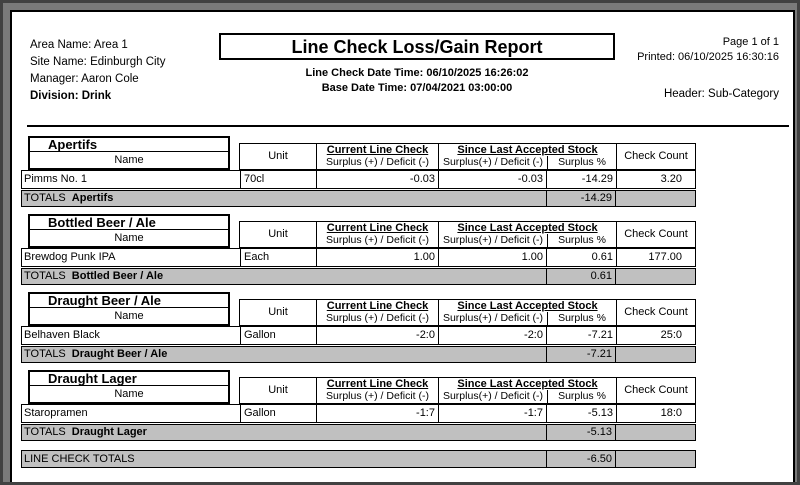  What do you see at coordinates (79, 45) in the screenshot?
I see `area-name: Area Name: Area 1` at bounding box center [79, 45].